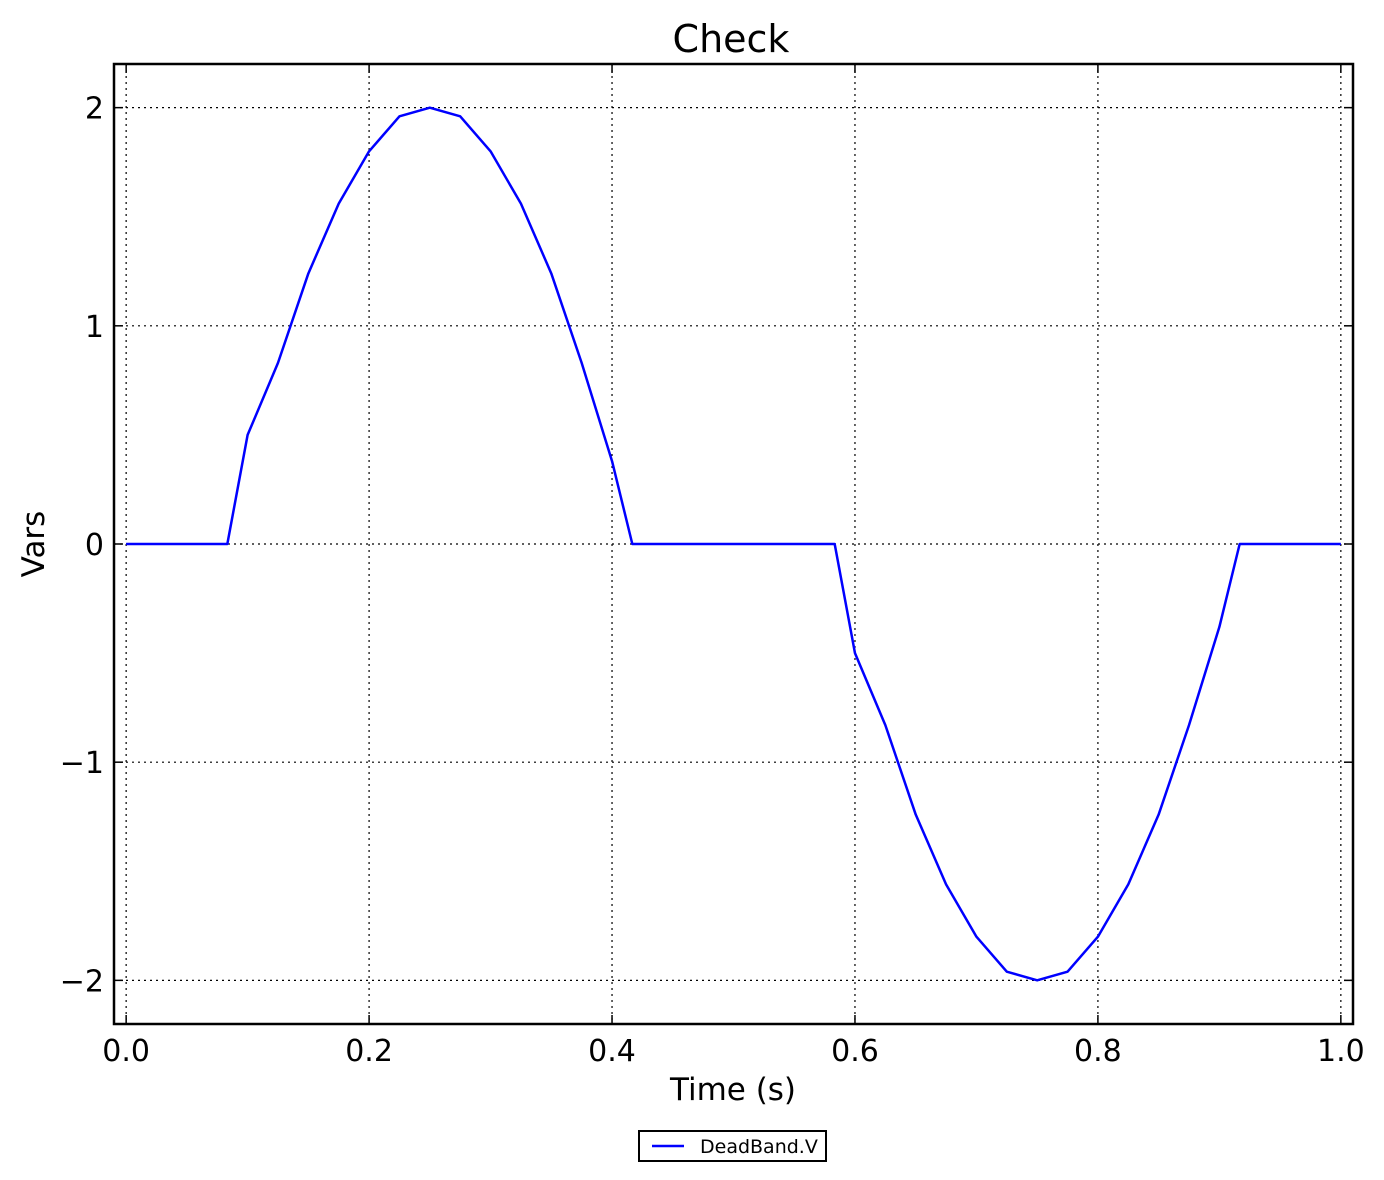 This screenshot has width=1384, height=1180. Describe the element at coordinates (94, 545) in the screenshot. I see `y-tick-label: 0` at that location.